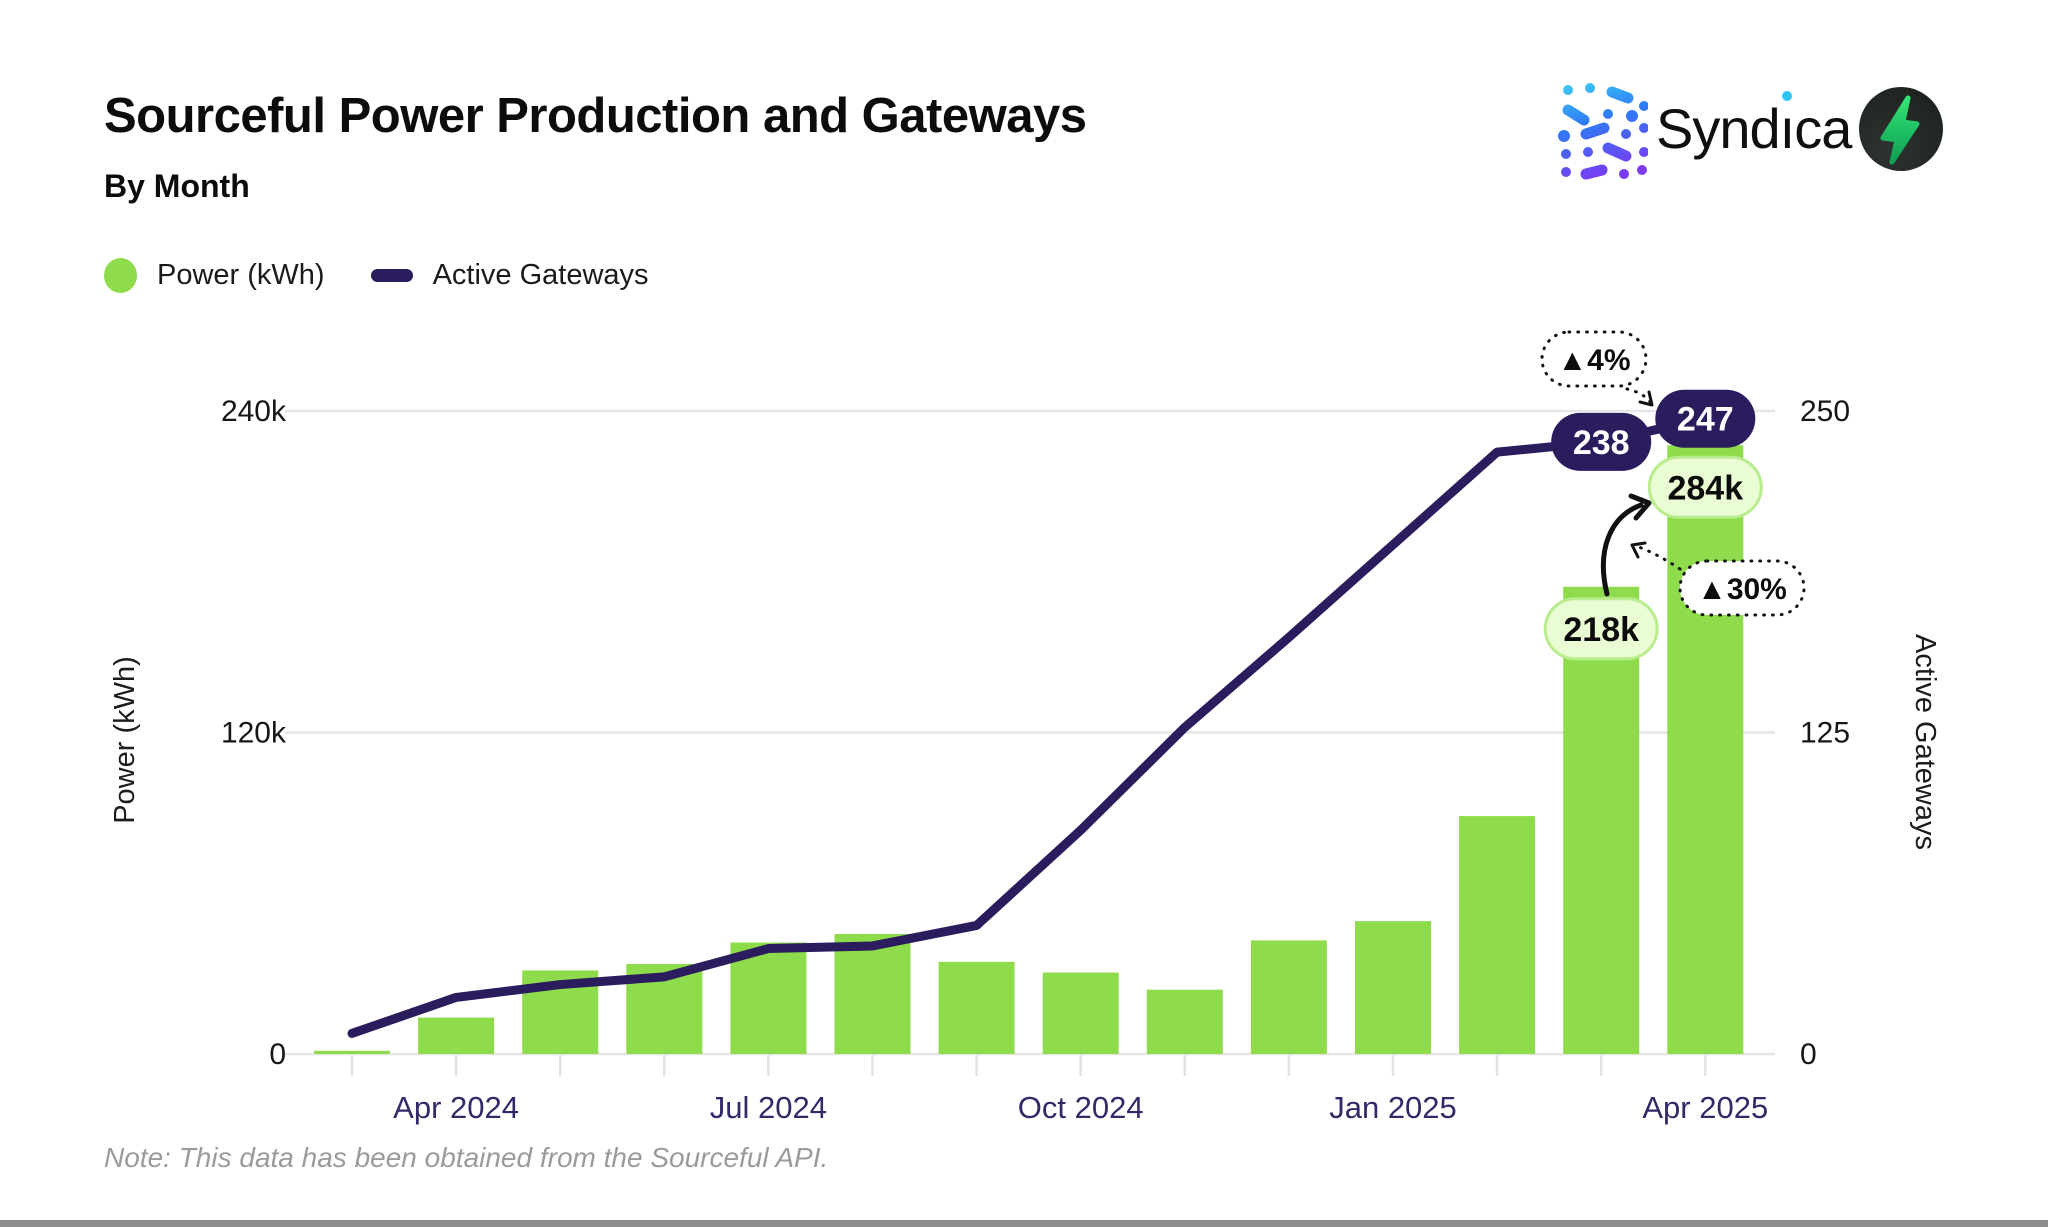 Image resolution: width=2048 pixels, height=1227 pixels. I want to click on bottom-border, so click(1024, 1223).